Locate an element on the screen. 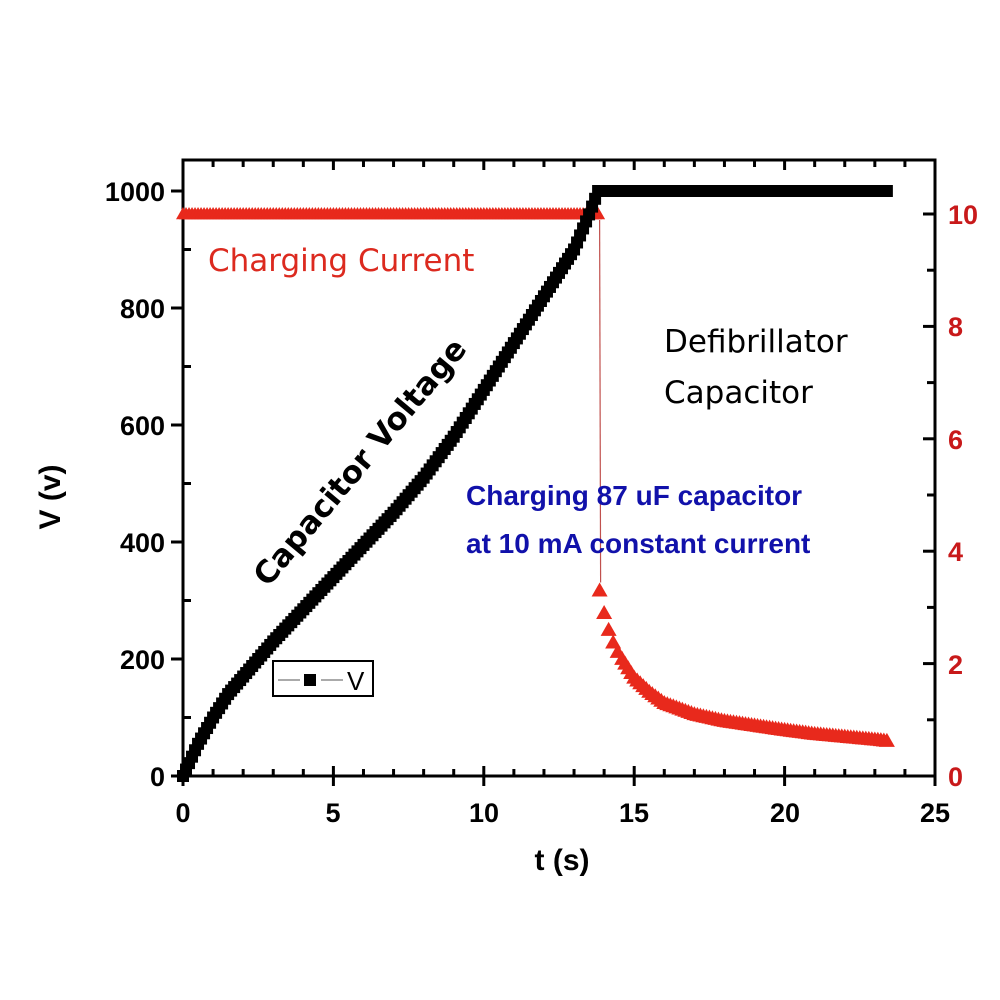  annotation-charging-current: Charging Current is located at coordinates (341, 261).